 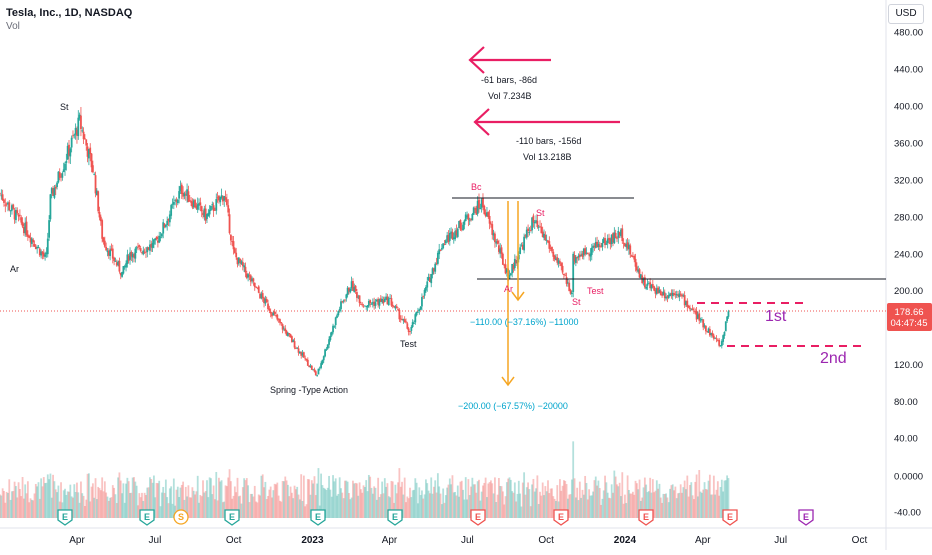 What do you see at coordinates (69, 13) in the screenshot?
I see `symbol-title: Tesla, Inc., 1D, NASDAQ` at bounding box center [69, 13].